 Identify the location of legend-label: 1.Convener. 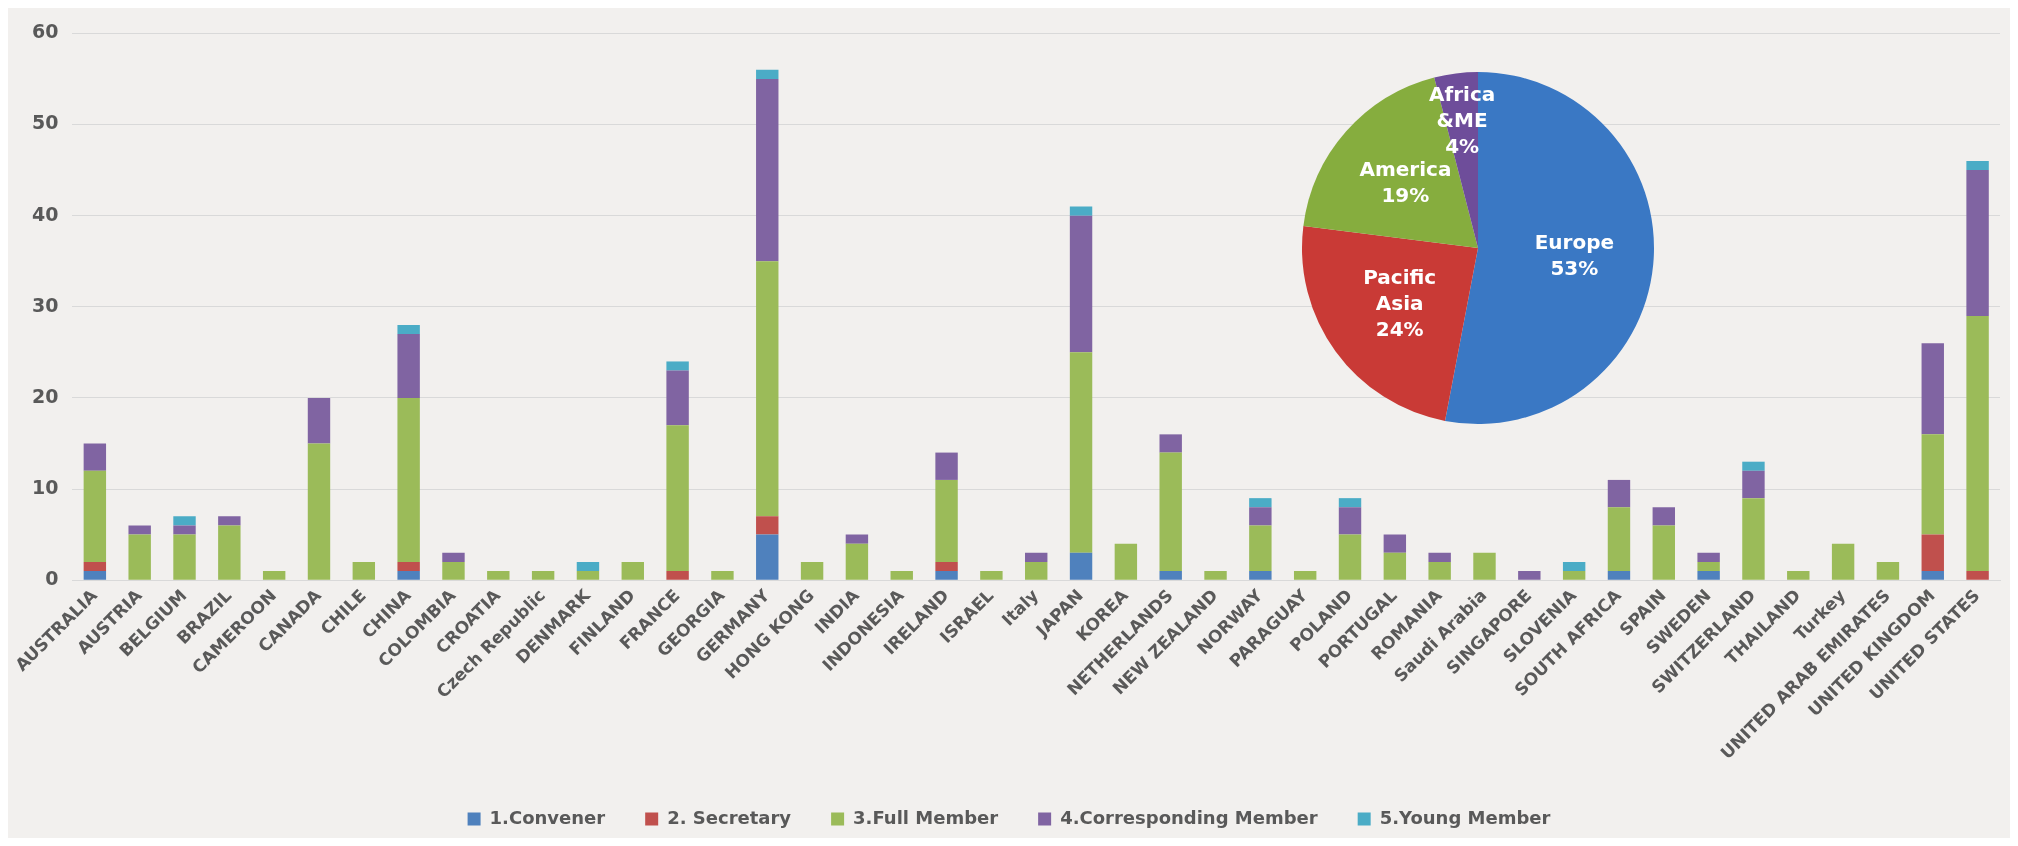
(547, 817).